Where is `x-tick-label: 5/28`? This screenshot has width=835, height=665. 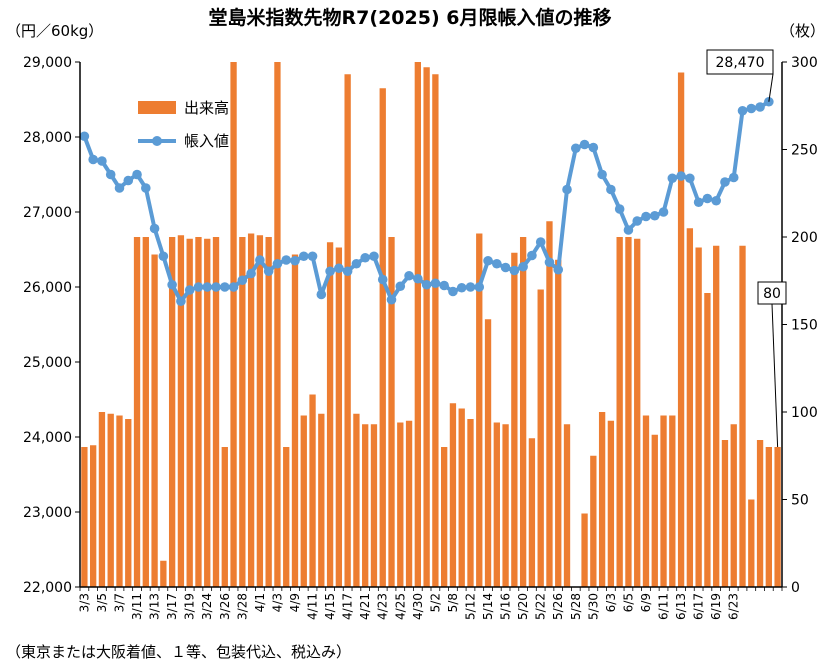 x-tick-label: 5/28 is located at coordinates (576, 606).